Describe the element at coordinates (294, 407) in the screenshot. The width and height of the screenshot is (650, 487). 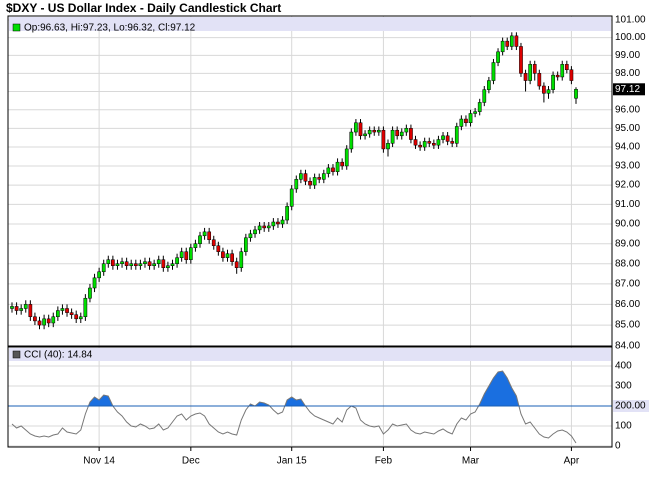
I see `cci-line` at that location.